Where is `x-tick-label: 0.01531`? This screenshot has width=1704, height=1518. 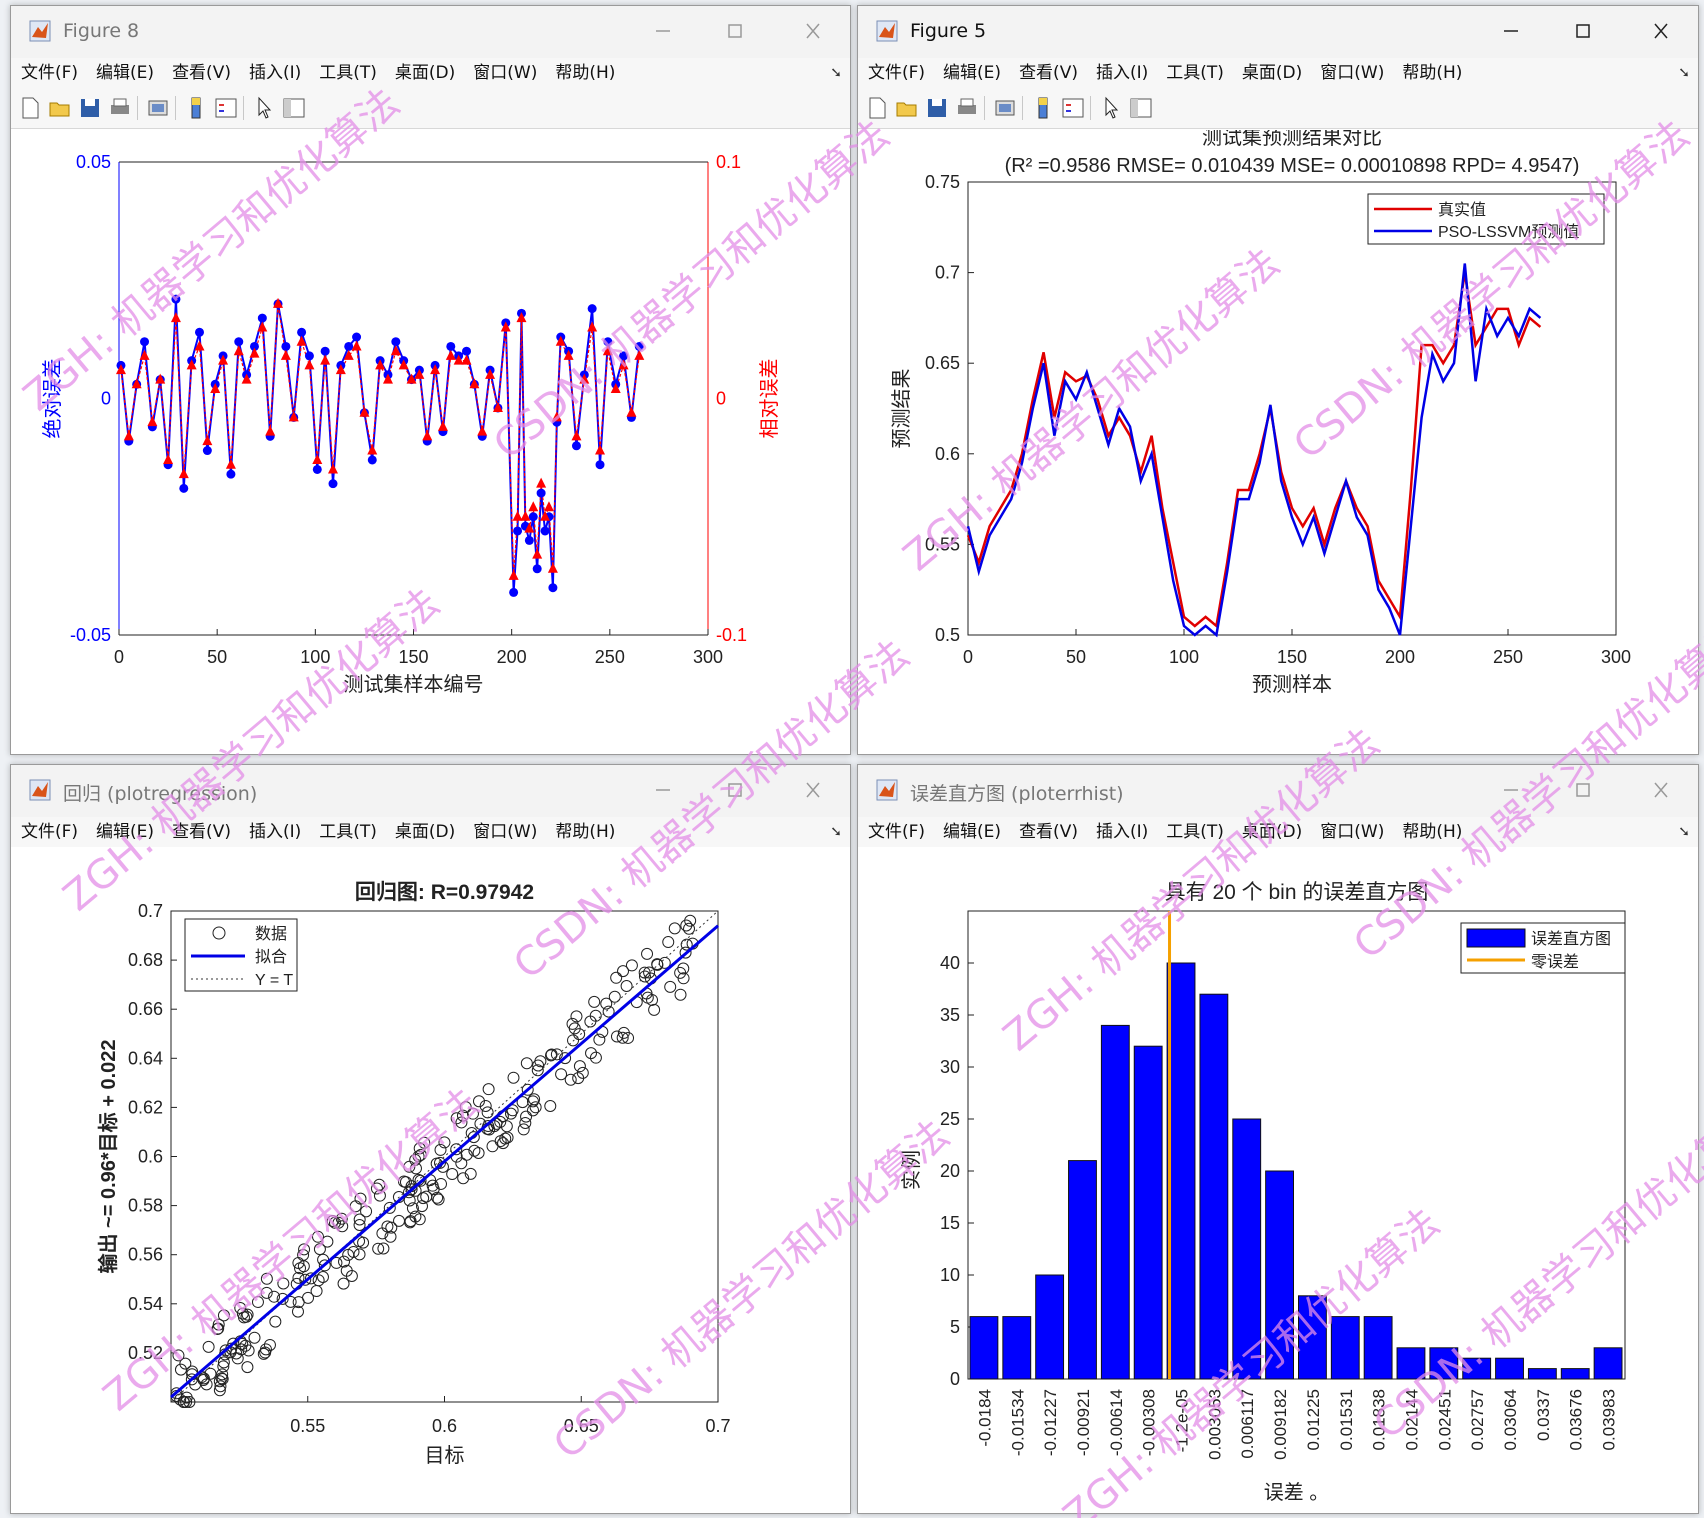 x-tick-label: 0.01531 is located at coordinates (1346, 1419).